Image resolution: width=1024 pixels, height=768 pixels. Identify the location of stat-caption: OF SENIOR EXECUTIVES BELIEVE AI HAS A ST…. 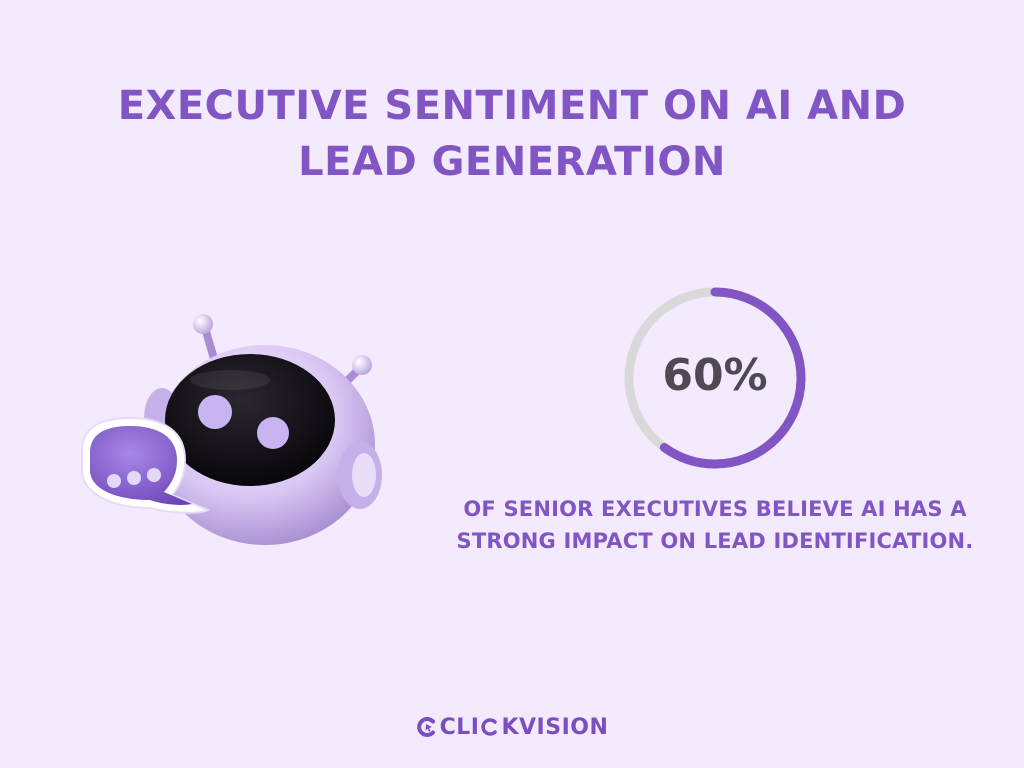
(715, 525).